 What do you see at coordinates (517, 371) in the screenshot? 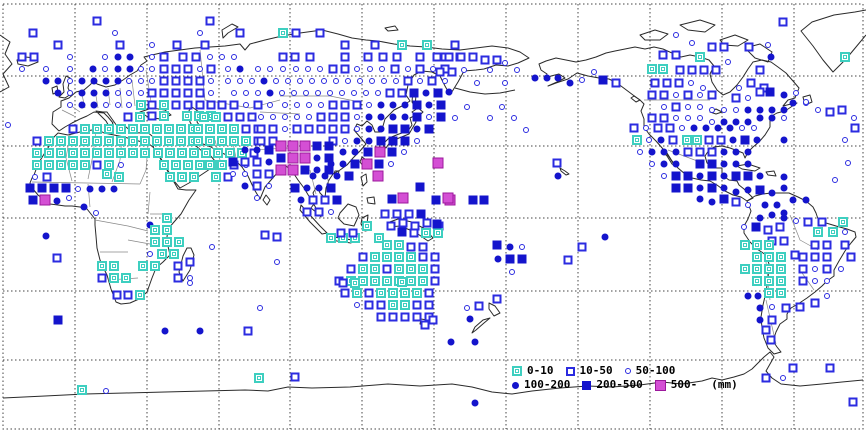
I see `cyan-double-square-icon` at bounding box center [517, 371].